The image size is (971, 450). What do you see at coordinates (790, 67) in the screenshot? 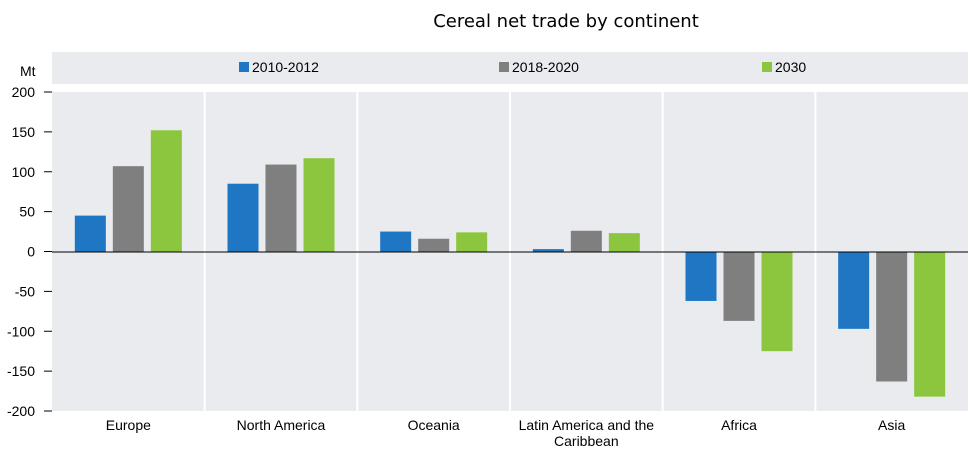
I see `legend-label: 2030` at bounding box center [790, 67].